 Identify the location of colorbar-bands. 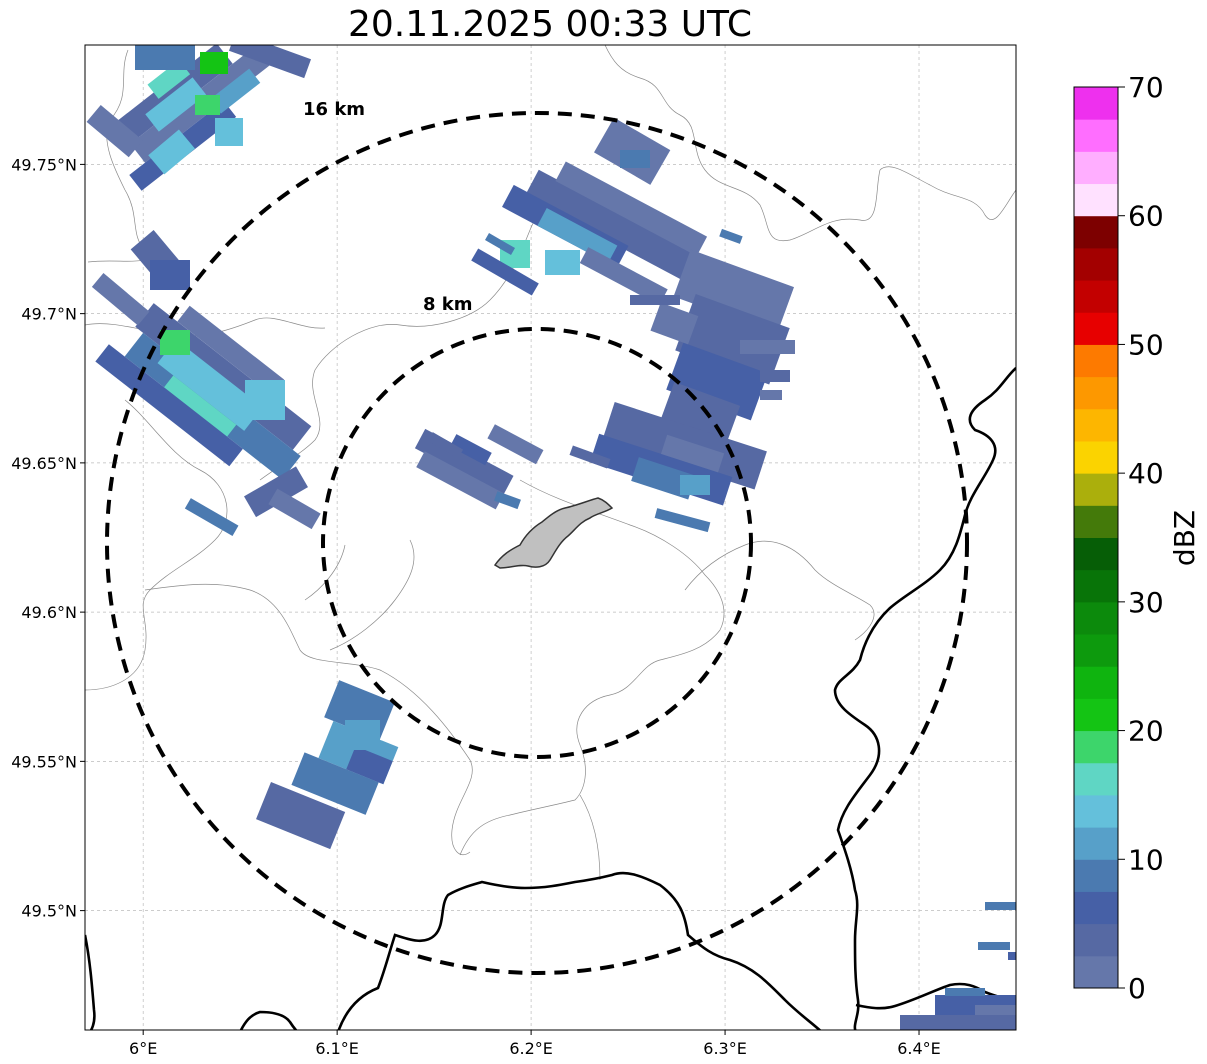
(1096, 538).